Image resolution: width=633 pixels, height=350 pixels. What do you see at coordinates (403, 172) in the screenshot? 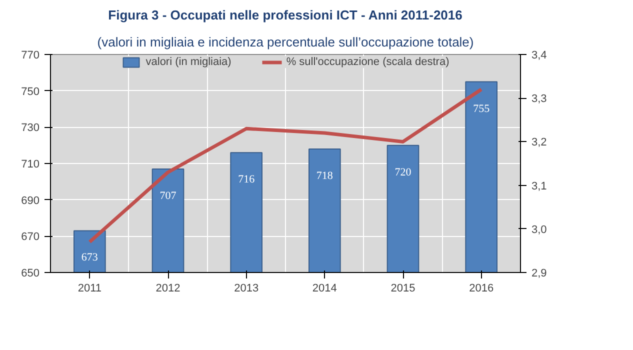
I see `data-label: 720` at bounding box center [403, 172].